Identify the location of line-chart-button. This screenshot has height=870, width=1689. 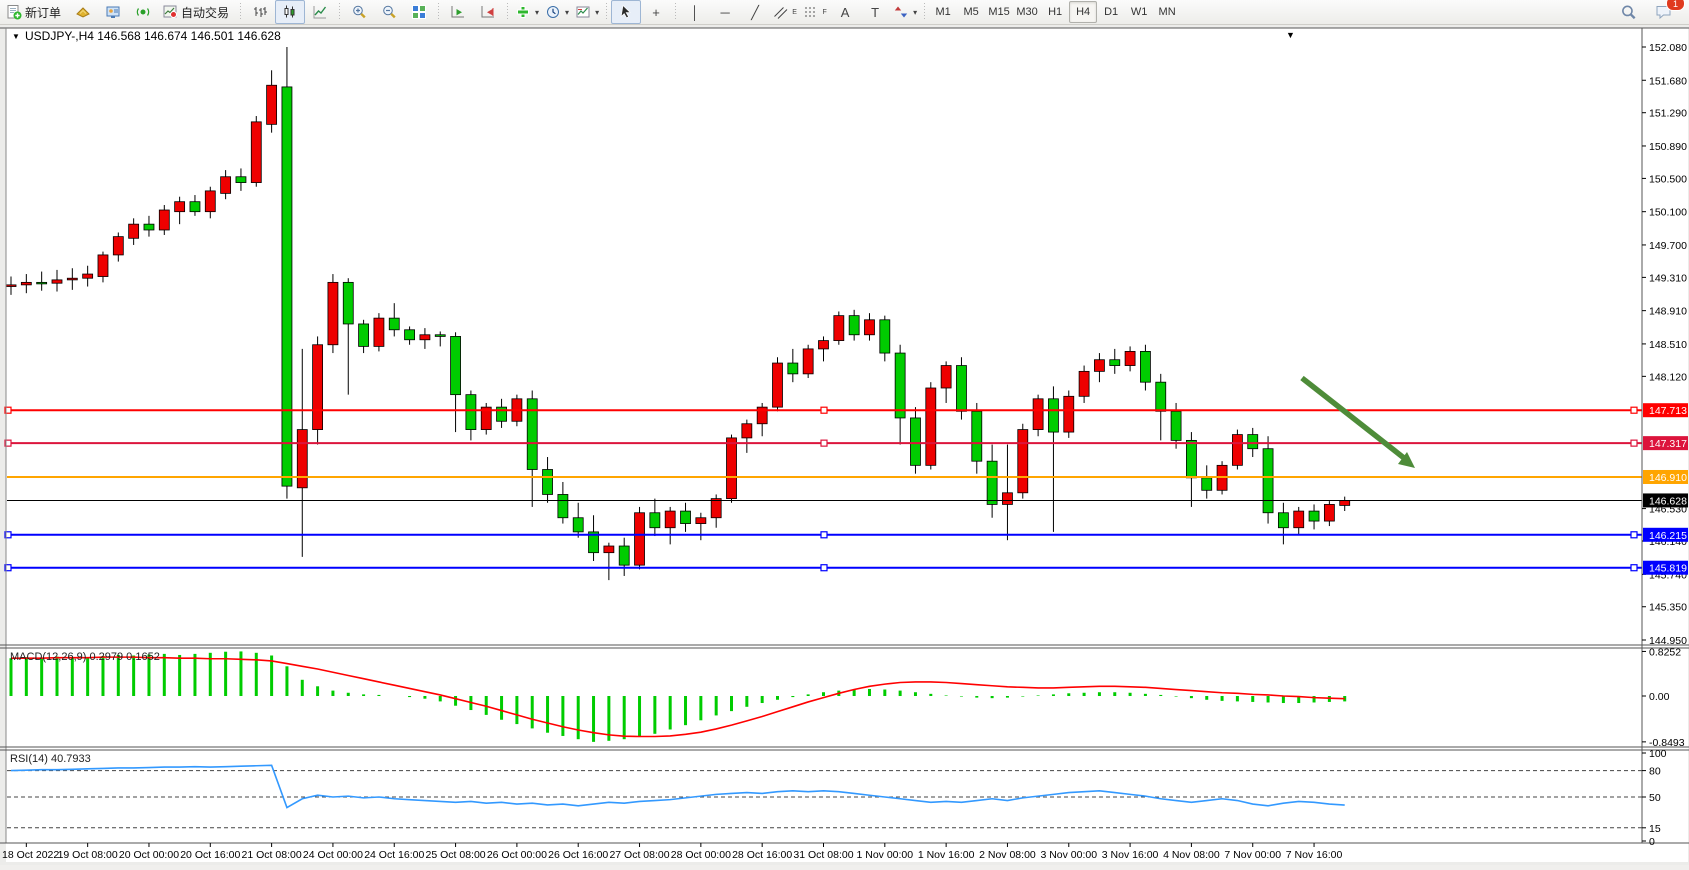
(320, 12).